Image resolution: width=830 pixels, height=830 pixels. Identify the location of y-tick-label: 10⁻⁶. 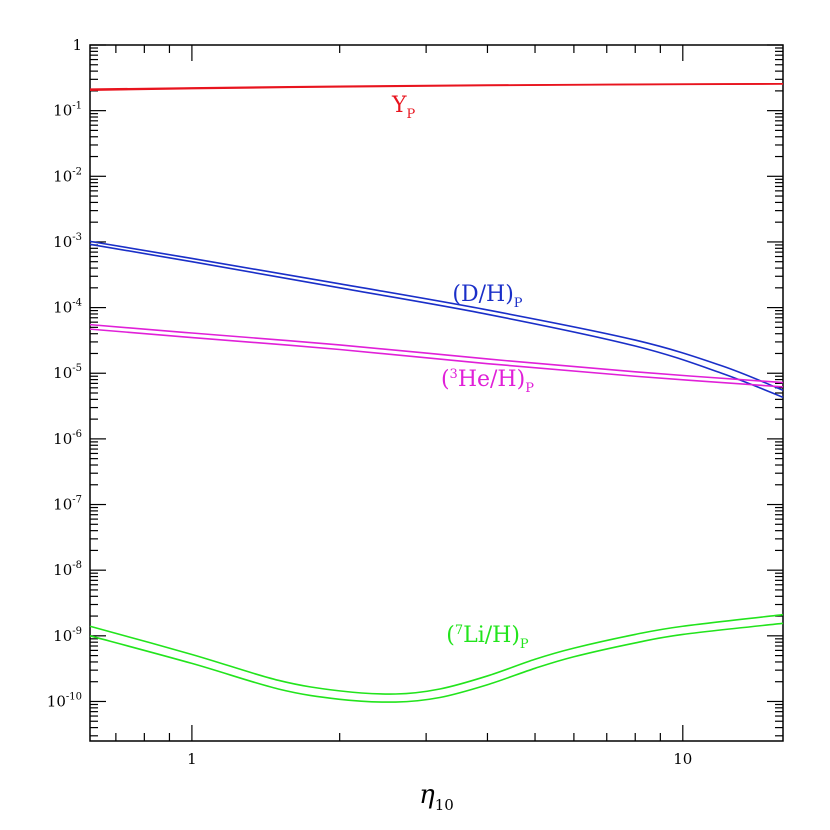
(67, 438).